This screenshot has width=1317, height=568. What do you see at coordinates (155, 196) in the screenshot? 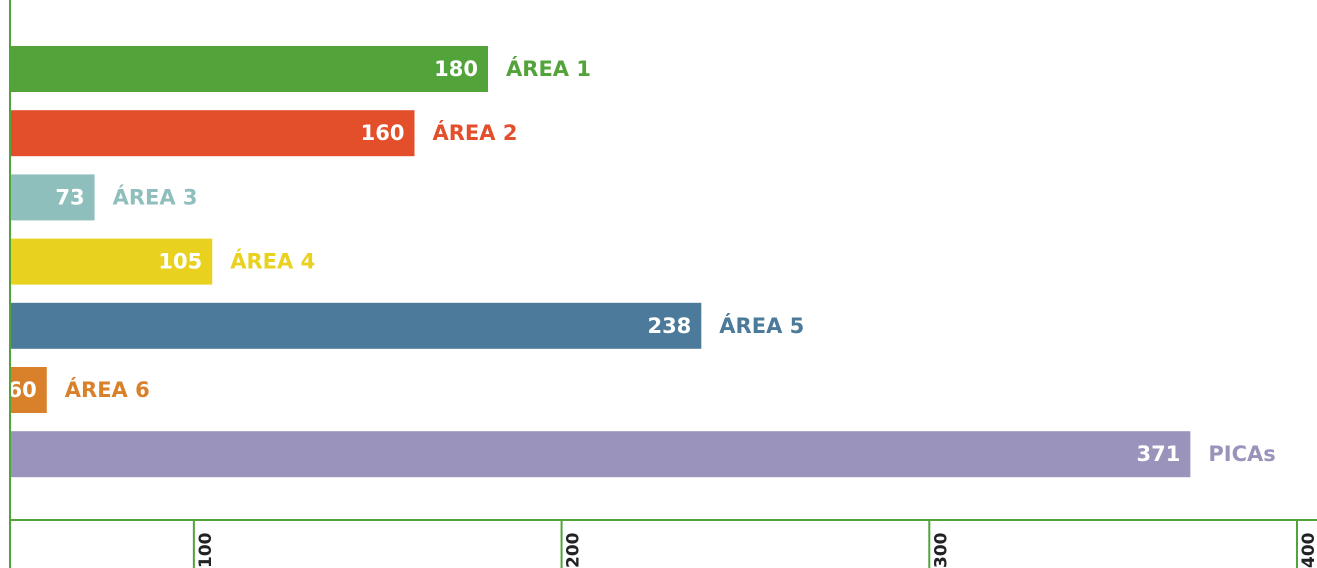
I see `category-label: ÁREA 3` at bounding box center [155, 196].